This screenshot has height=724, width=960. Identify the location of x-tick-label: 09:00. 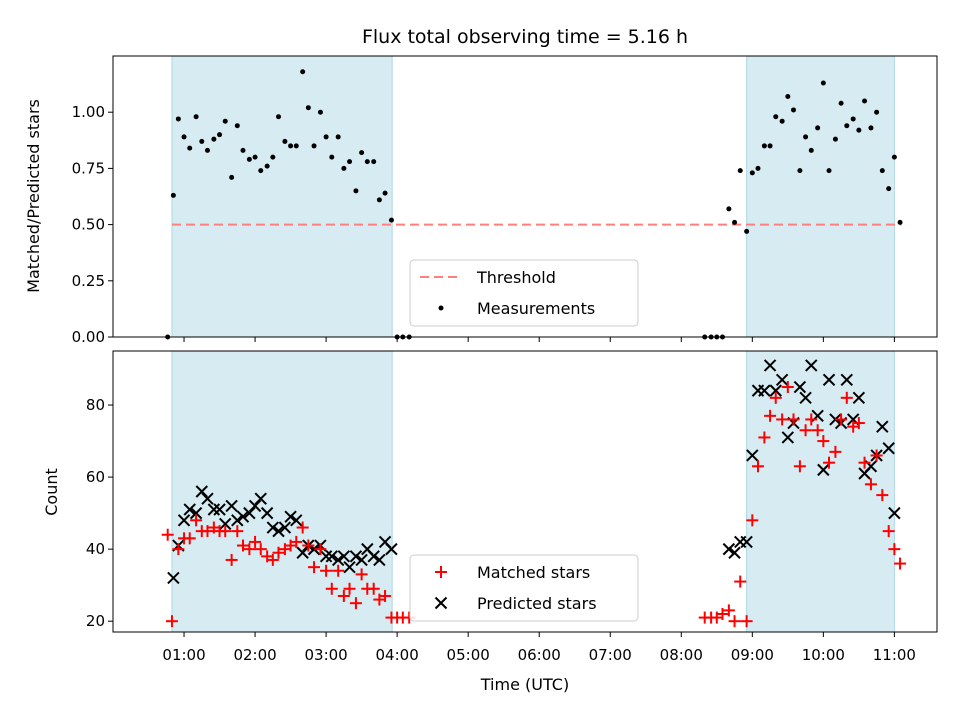
(752, 655).